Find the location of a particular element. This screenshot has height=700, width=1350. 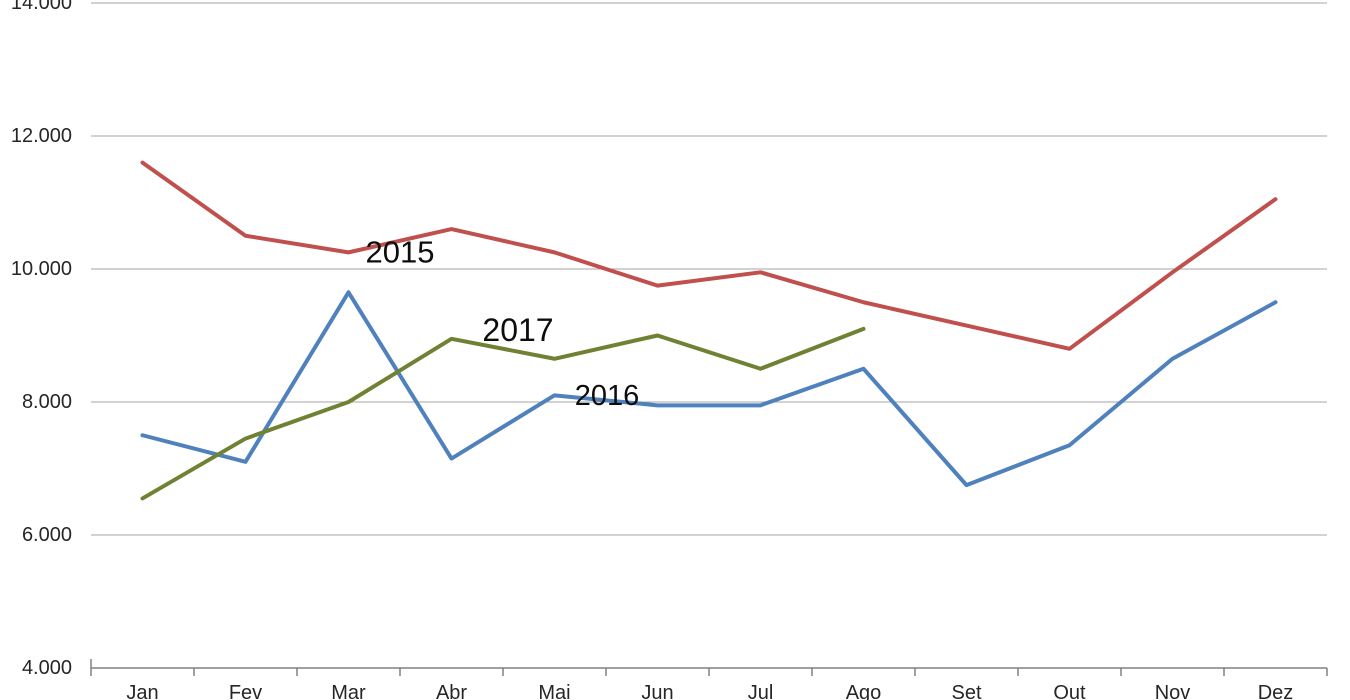

y-axis-tick-label: 14.000 is located at coordinates (41, 7).